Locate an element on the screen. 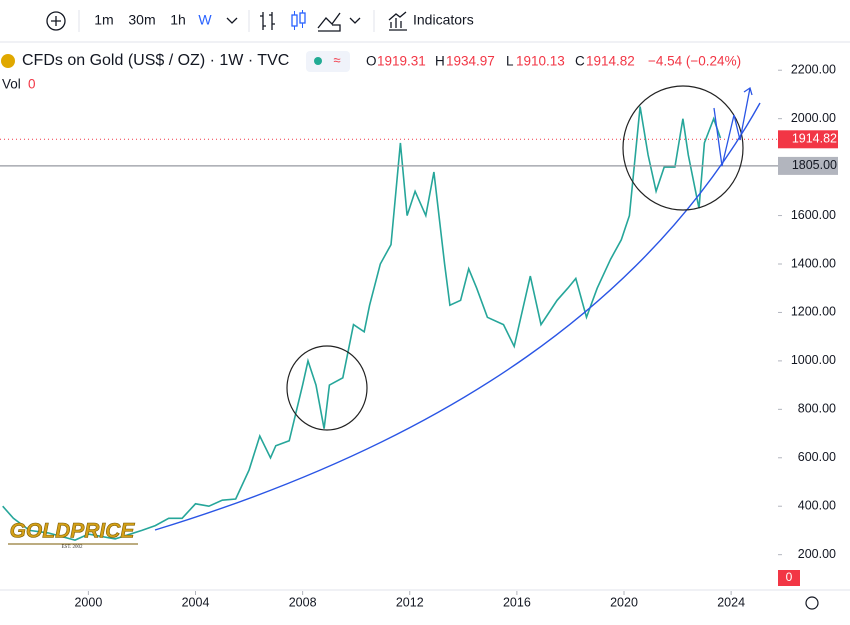  ohlc-value: 1919.31 is located at coordinates (401, 61).